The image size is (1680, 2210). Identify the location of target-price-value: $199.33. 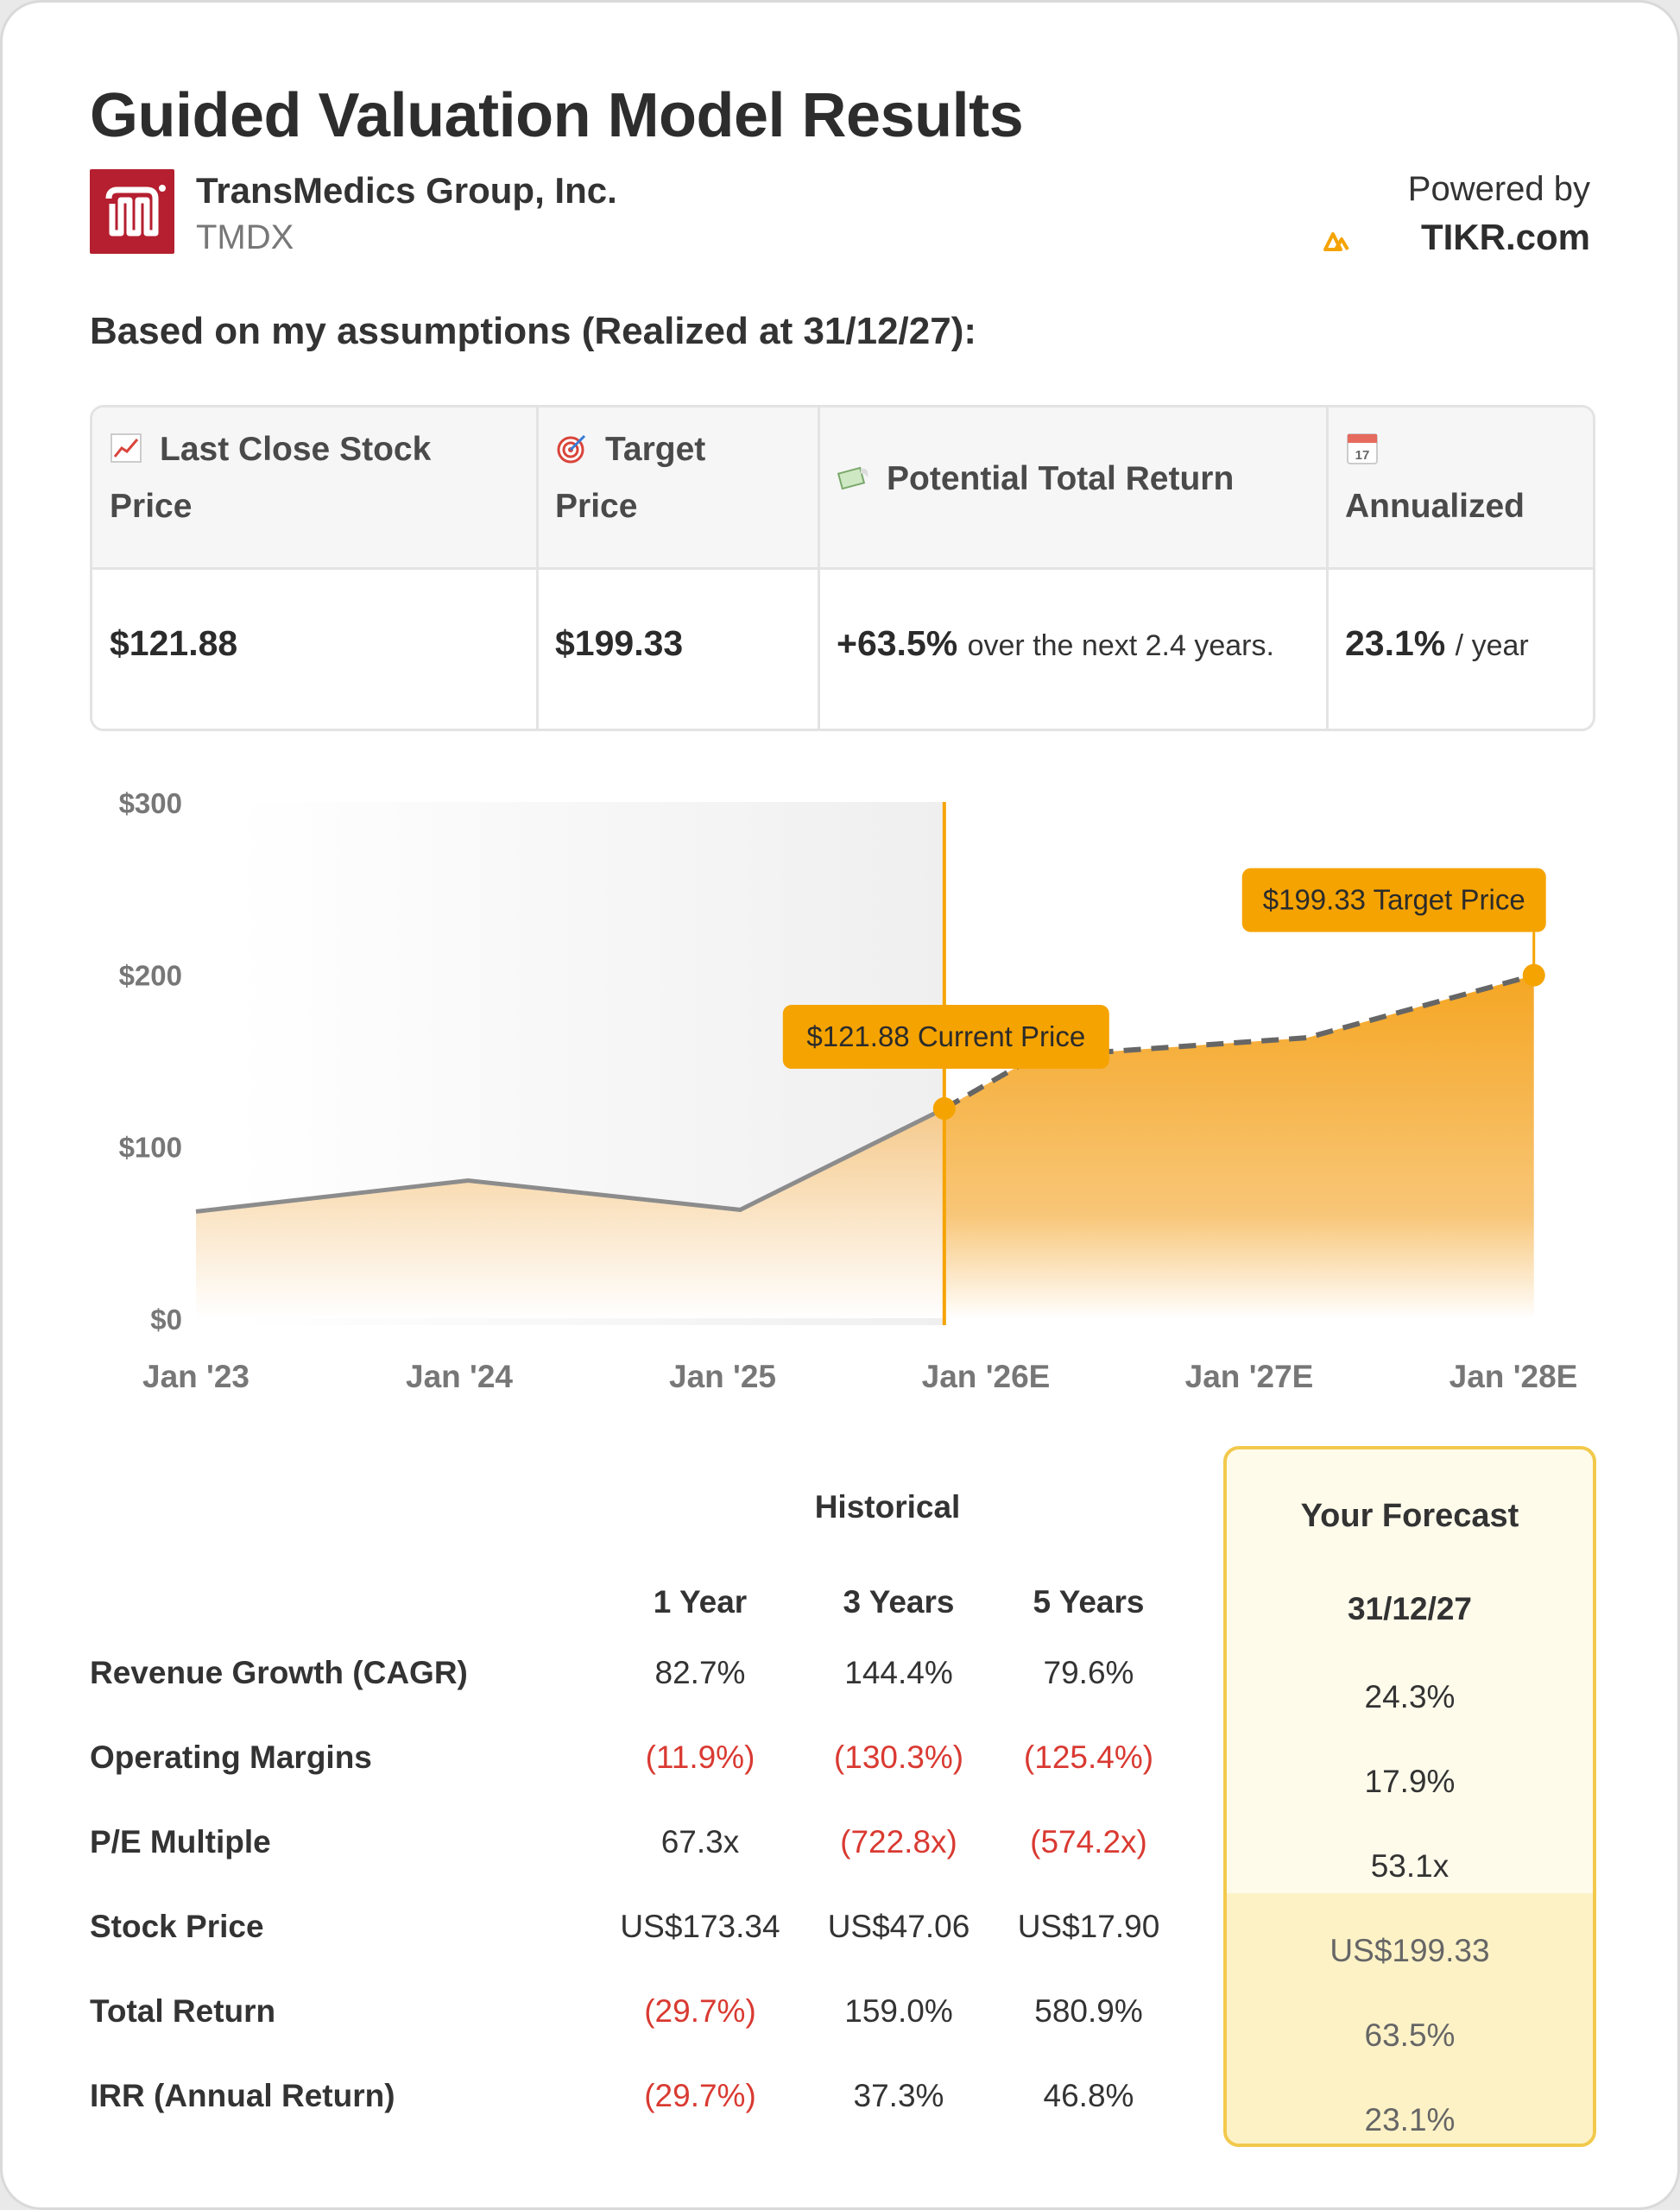
(619, 643).